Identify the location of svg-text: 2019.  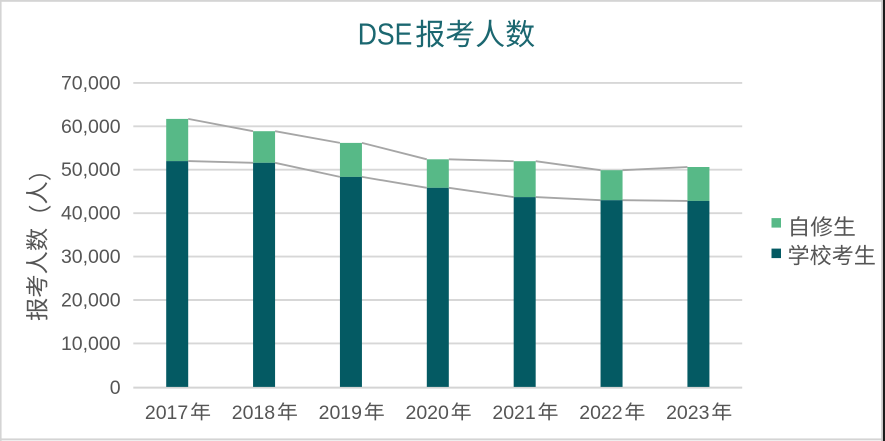
(340, 413).